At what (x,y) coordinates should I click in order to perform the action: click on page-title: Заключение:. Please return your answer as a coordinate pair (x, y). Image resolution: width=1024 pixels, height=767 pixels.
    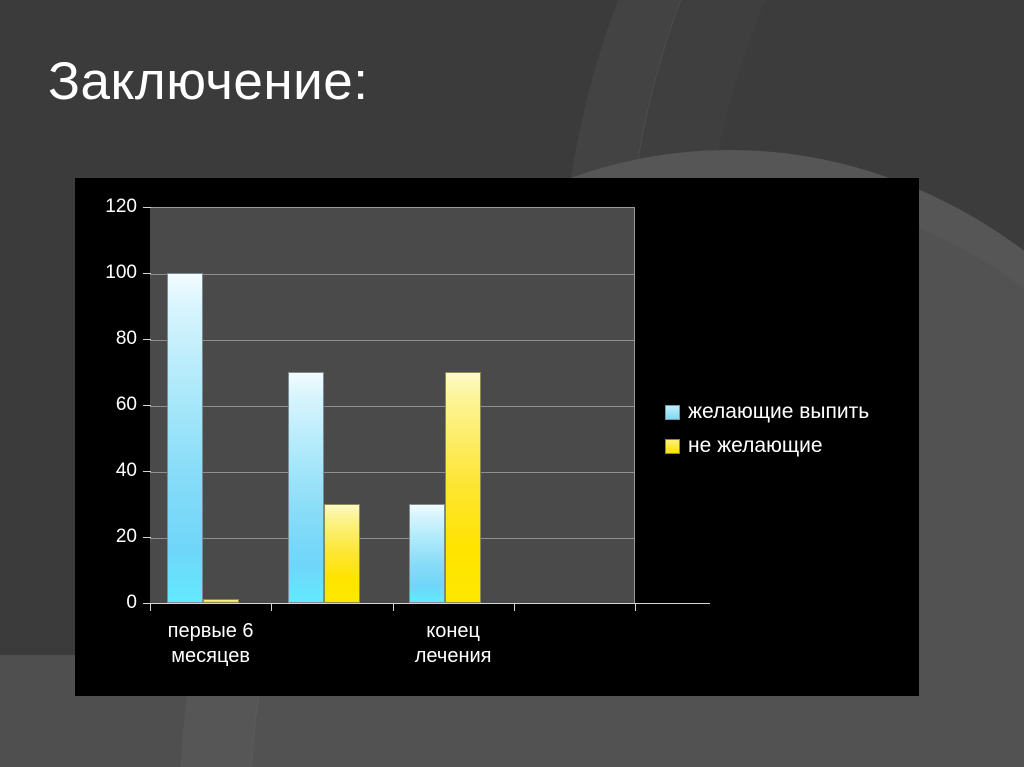
    Looking at the image, I should click on (208, 81).